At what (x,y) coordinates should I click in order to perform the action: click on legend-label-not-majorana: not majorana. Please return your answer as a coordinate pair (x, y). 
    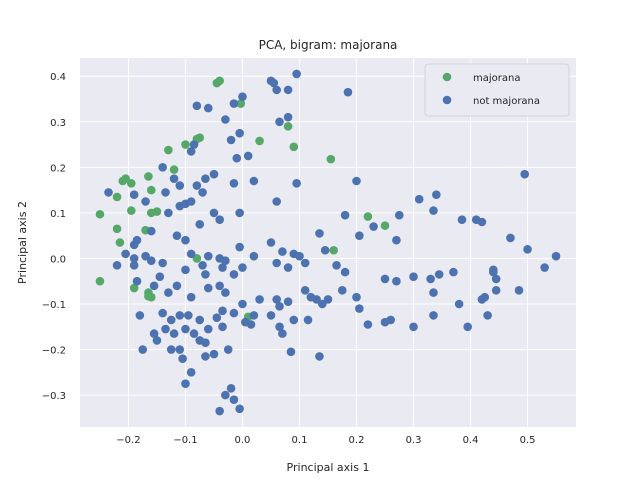
    Looking at the image, I should click on (506, 101).